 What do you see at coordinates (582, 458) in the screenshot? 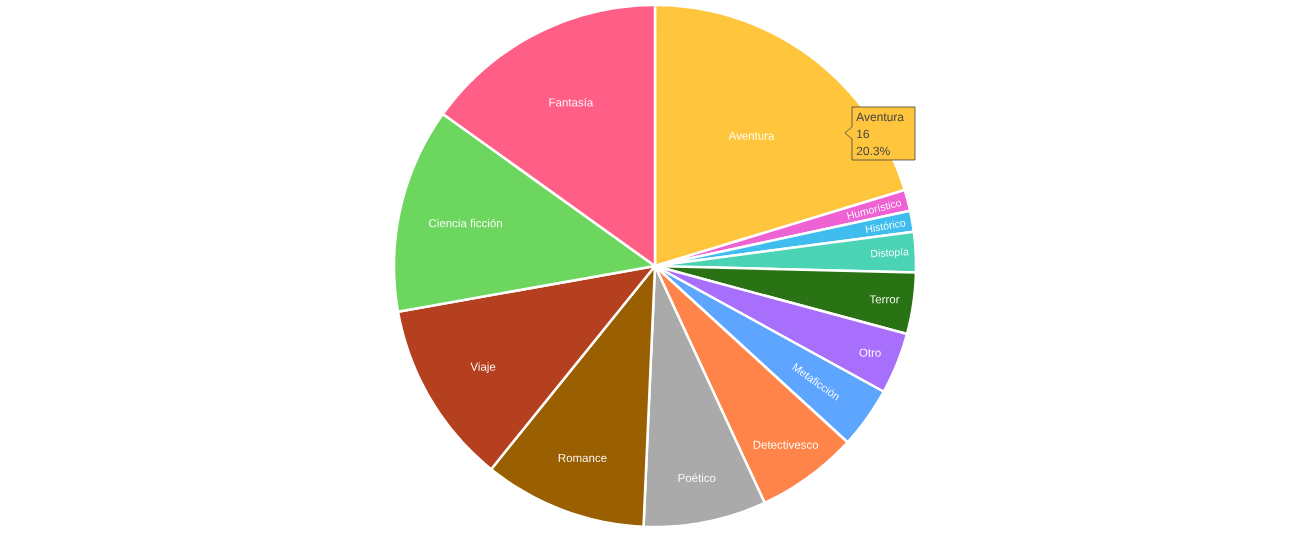
I see `slice-label: Romance` at bounding box center [582, 458].